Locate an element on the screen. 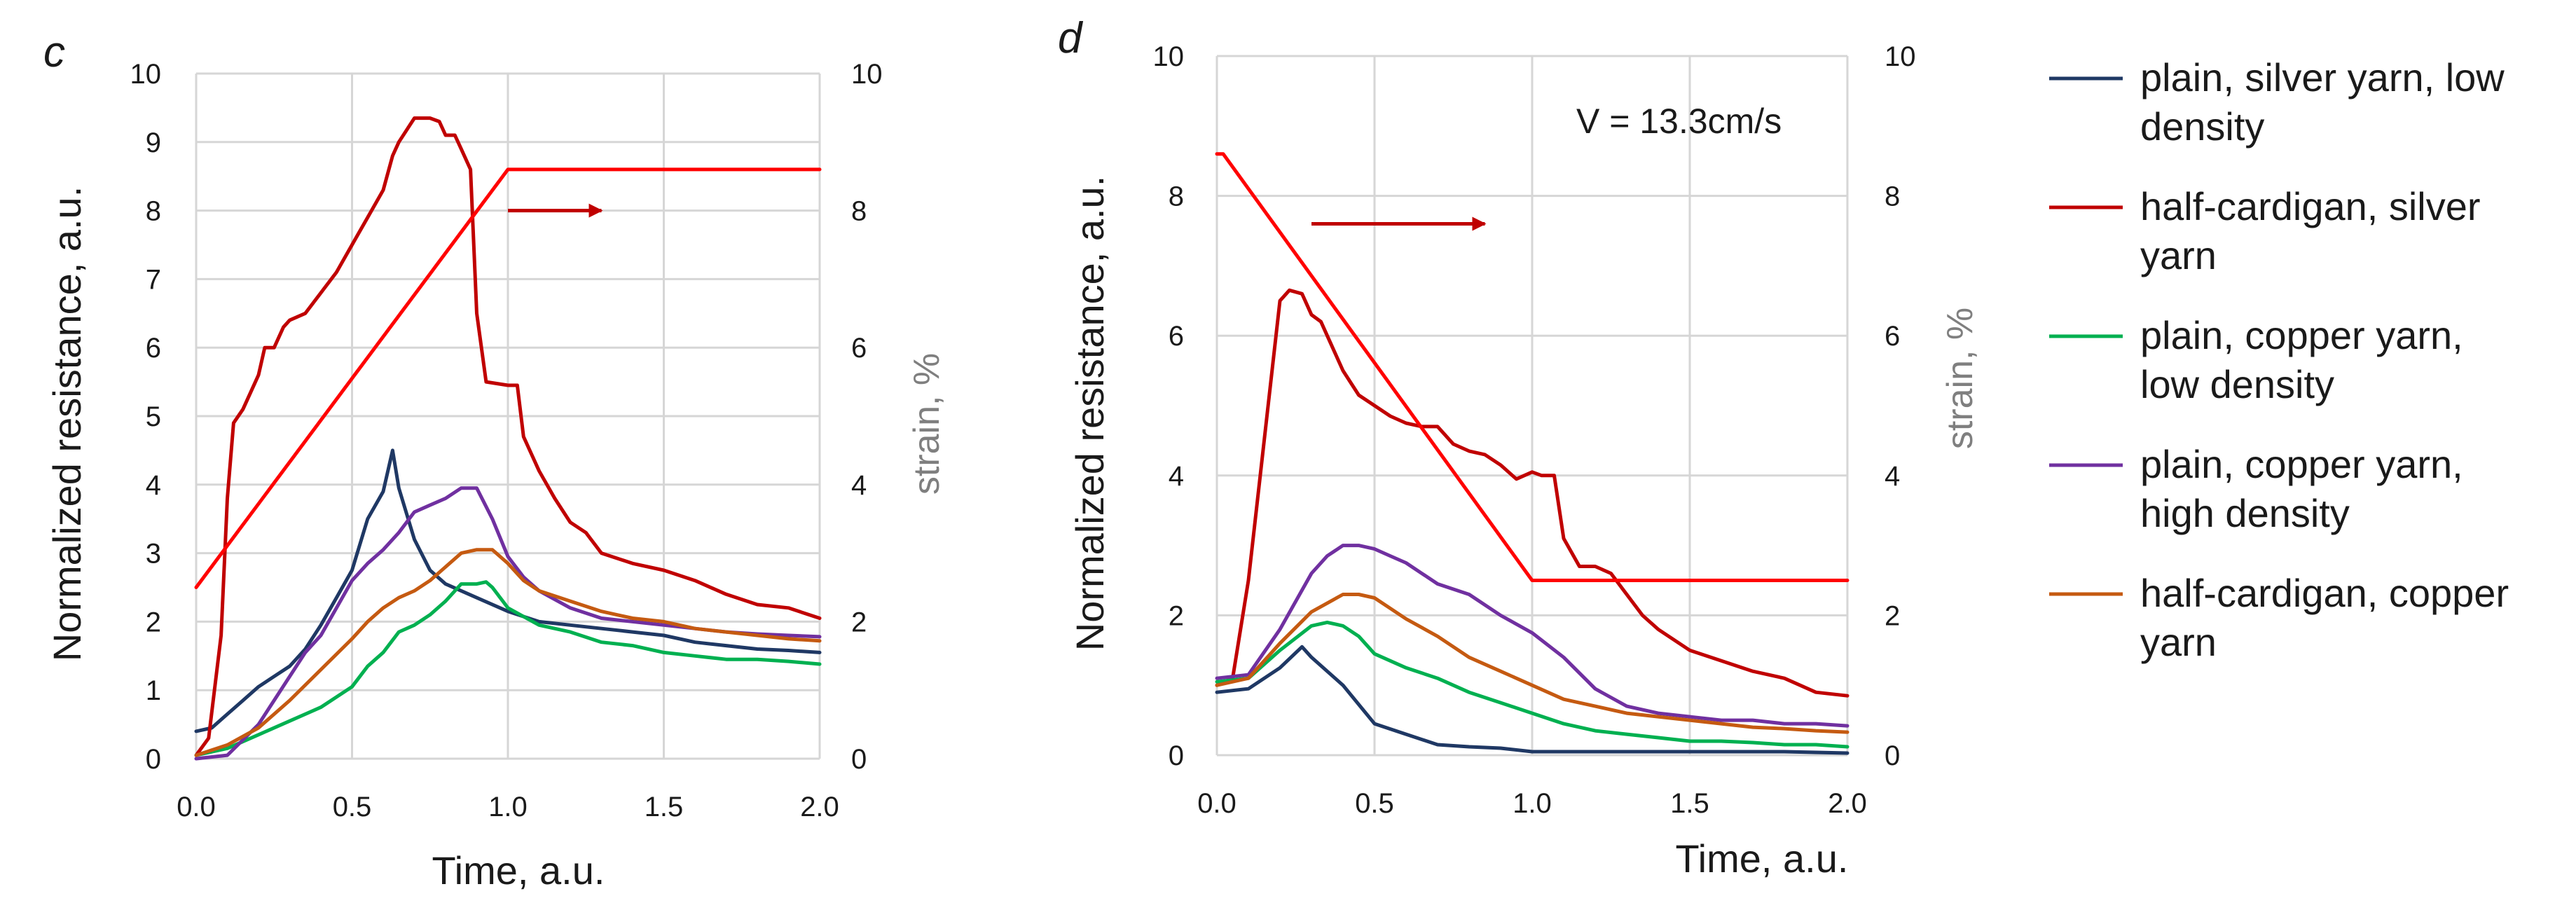  legend-label: low density is located at coordinates (2237, 384).